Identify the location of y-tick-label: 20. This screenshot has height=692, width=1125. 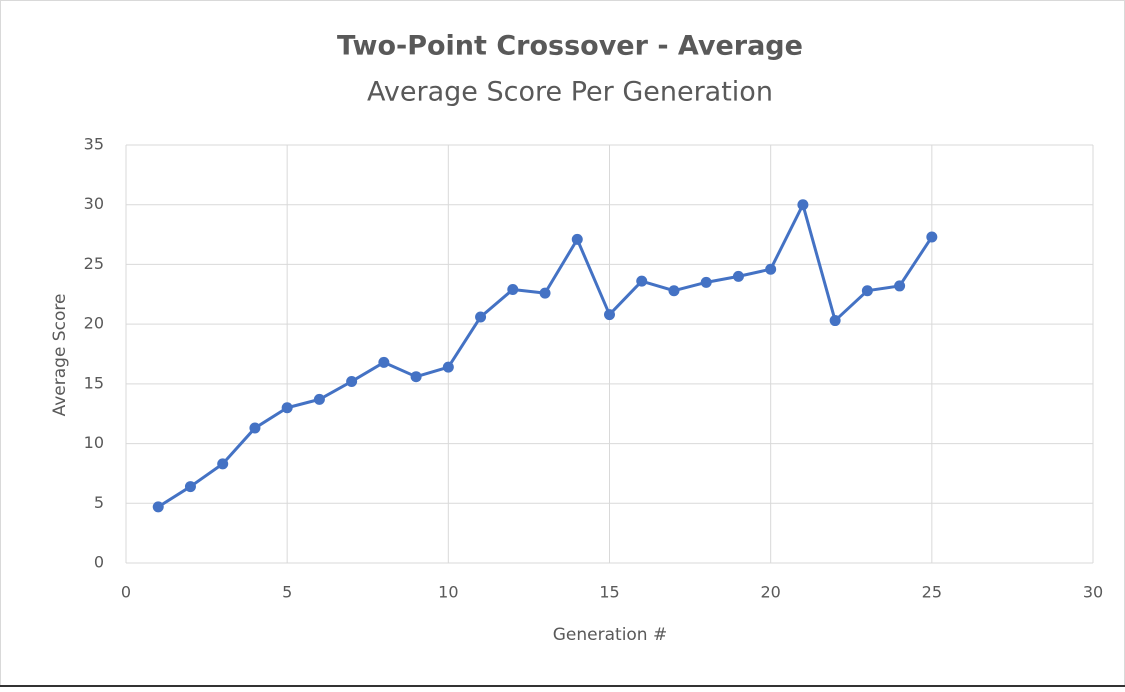
(94, 323).